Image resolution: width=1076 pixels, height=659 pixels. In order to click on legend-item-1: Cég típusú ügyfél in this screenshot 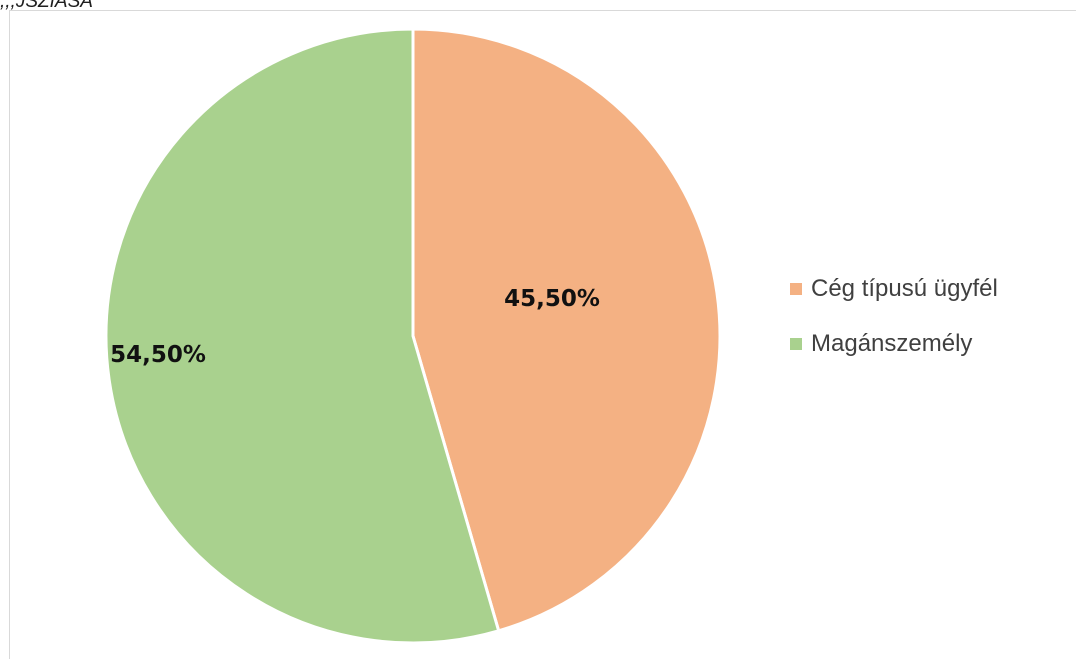, I will do `click(894, 288)`.